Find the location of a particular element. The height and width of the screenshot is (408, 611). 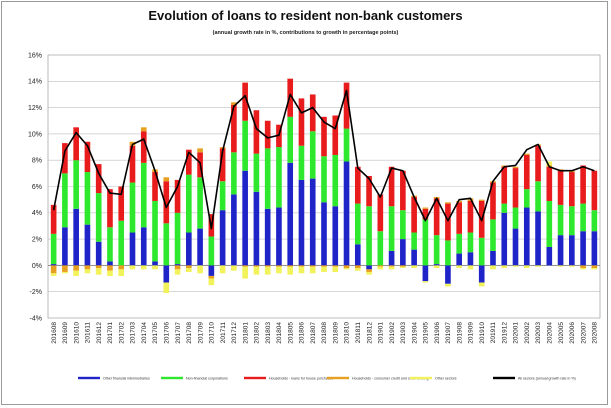

x-tick-label: 201812 is located at coordinates (369, 333).